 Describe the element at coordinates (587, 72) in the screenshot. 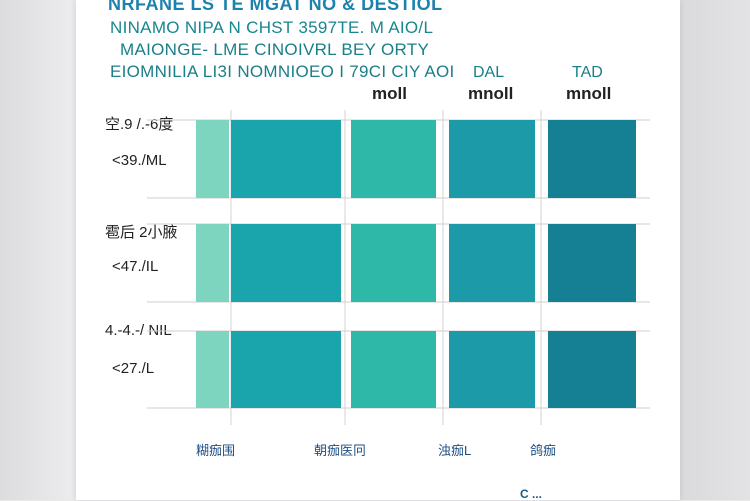

I see `column-header-tad: TAD` at that location.